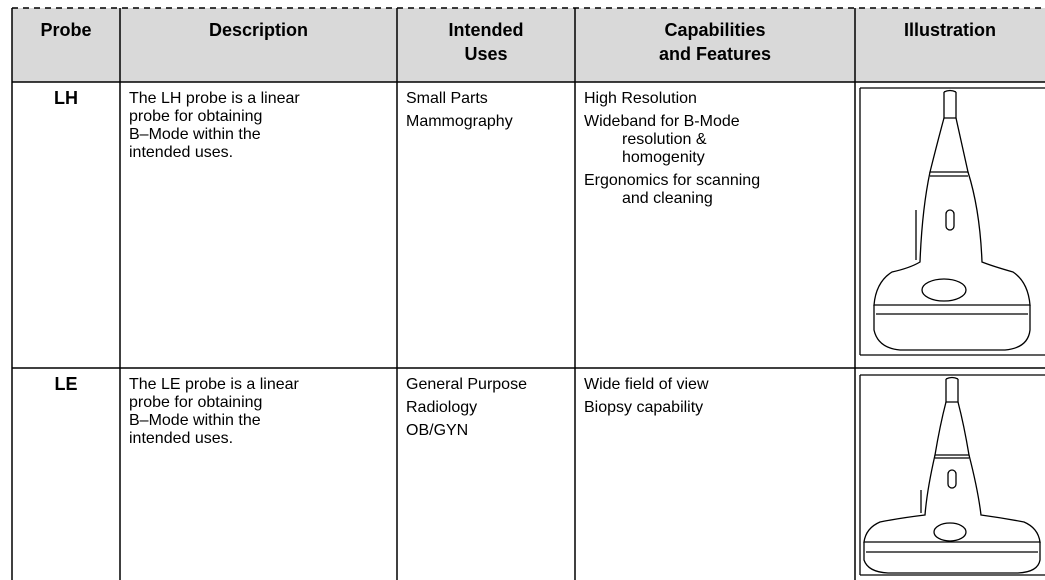 This screenshot has height=580, width=1045. Describe the element at coordinates (664, 139) in the screenshot. I see `text-line: resolution &` at that location.